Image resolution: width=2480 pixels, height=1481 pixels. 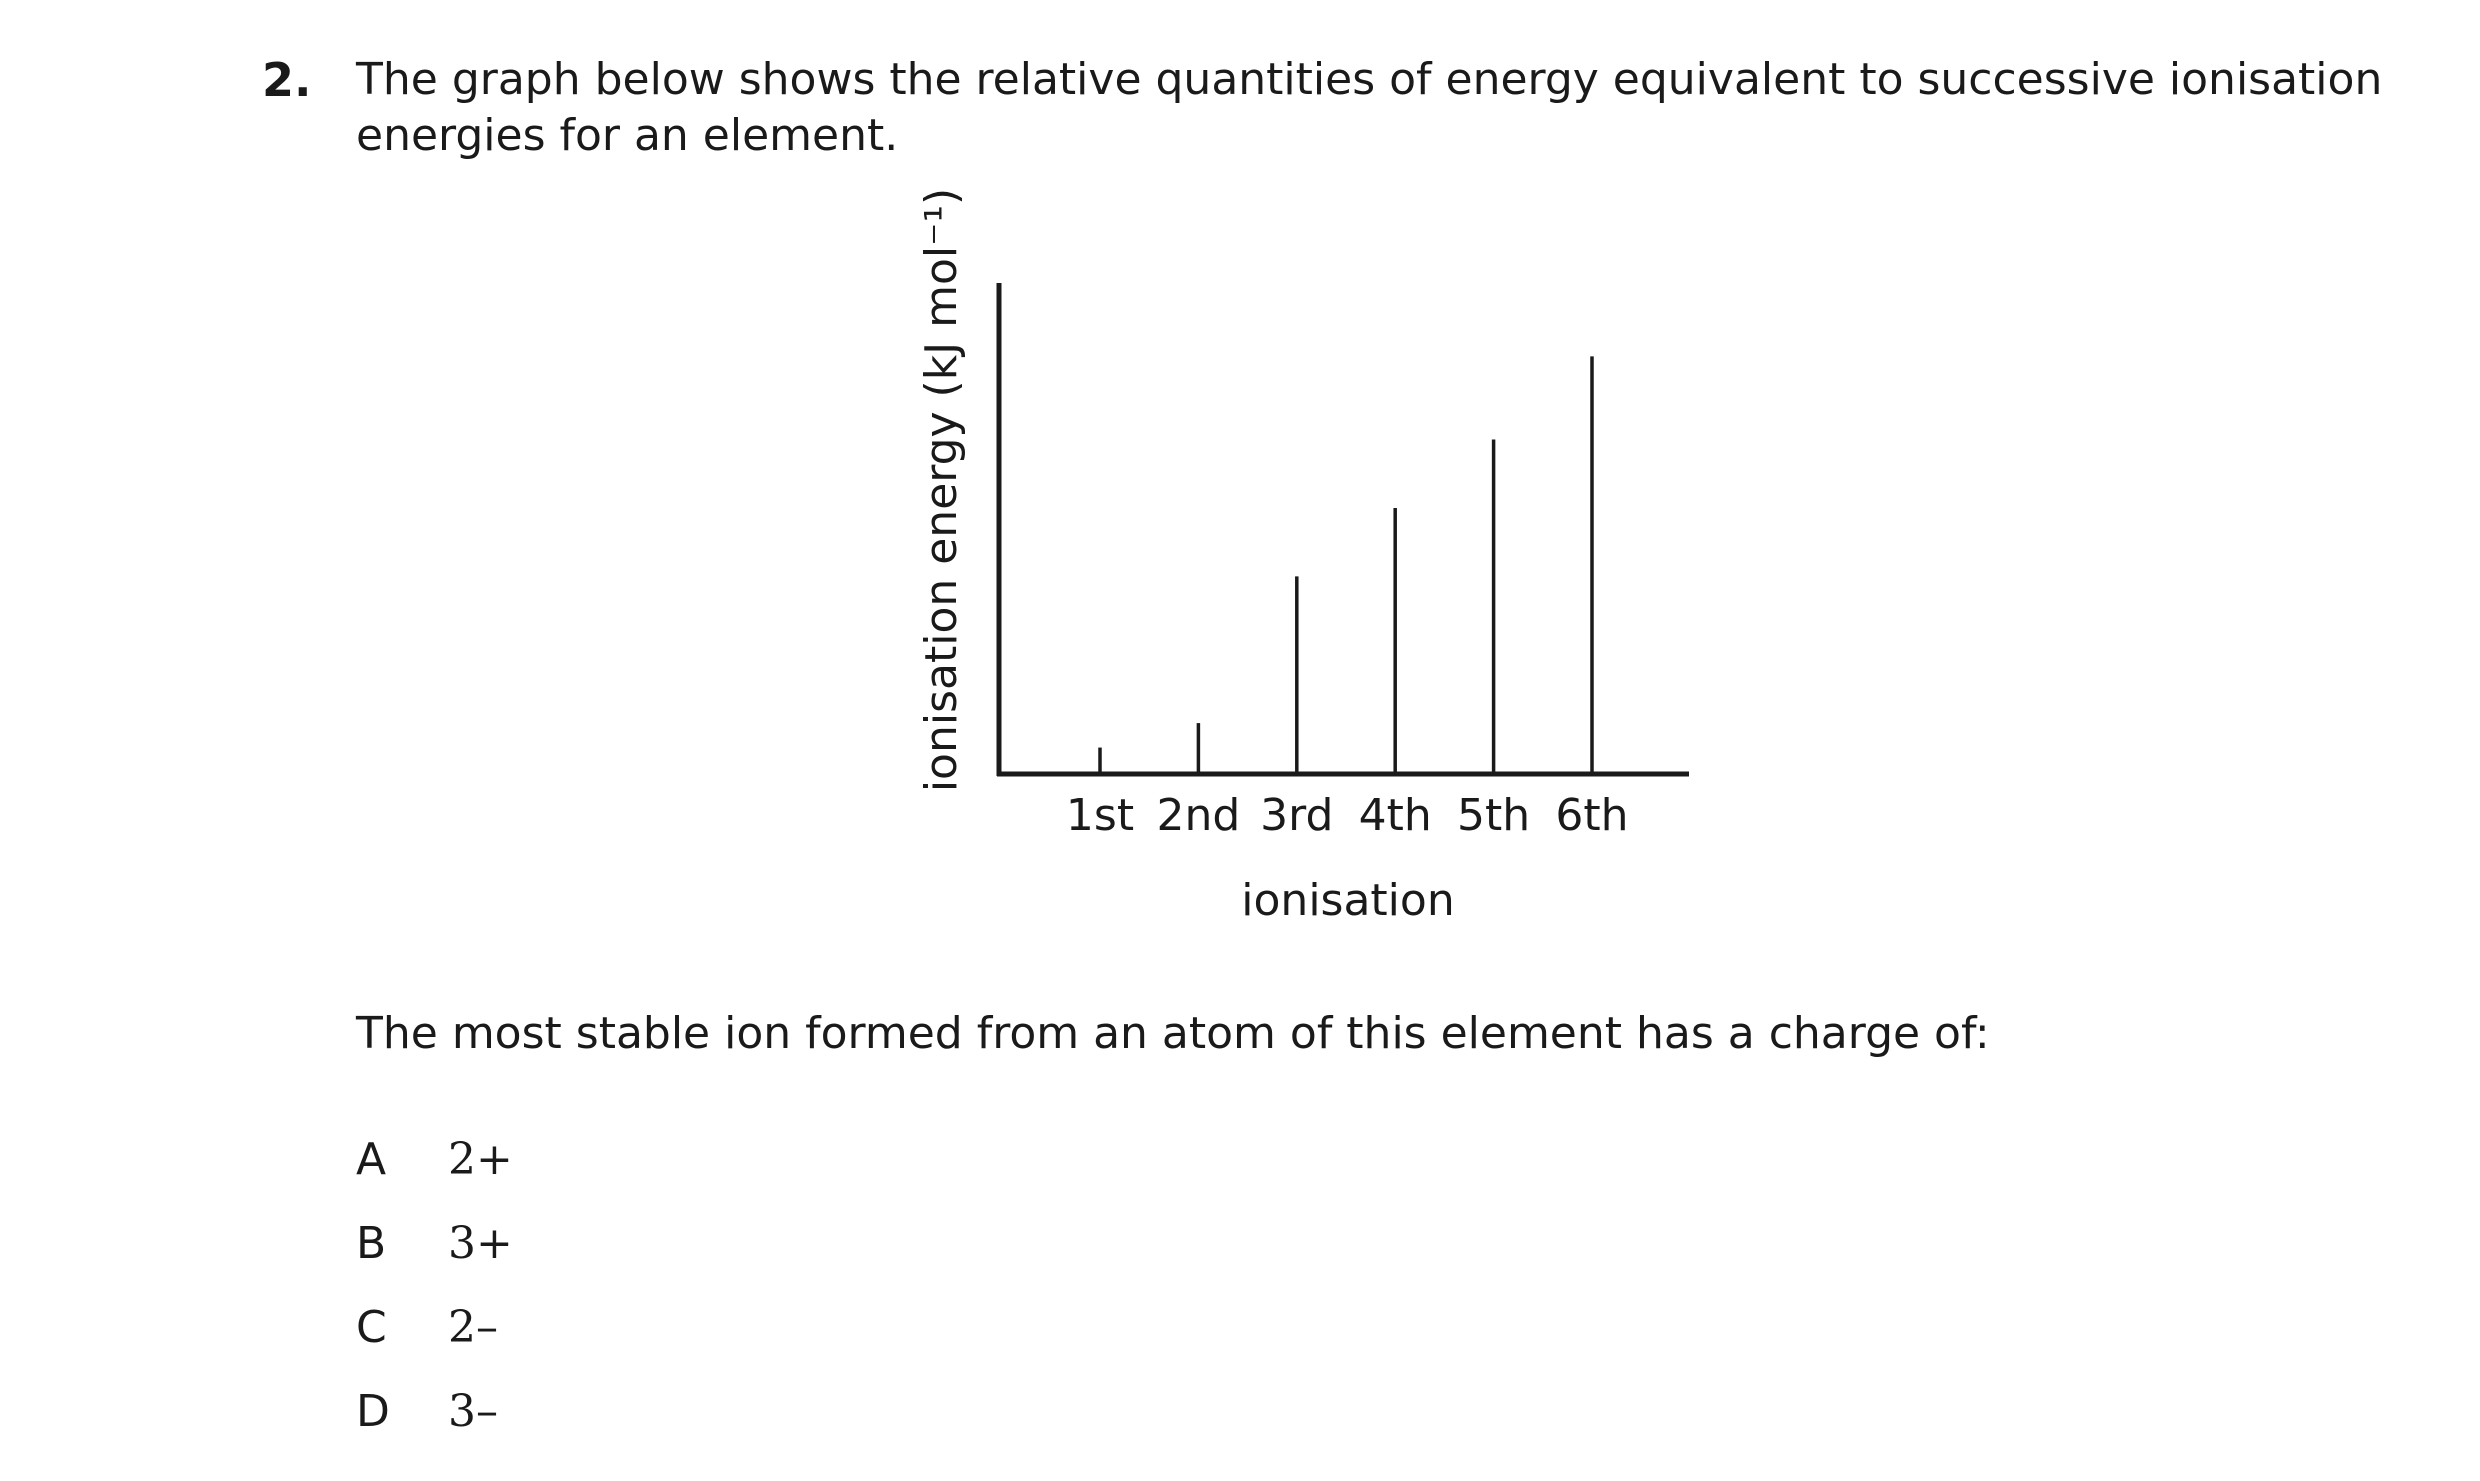 What do you see at coordinates (480, 1159) in the screenshot?
I see `option-value: 2+` at bounding box center [480, 1159].